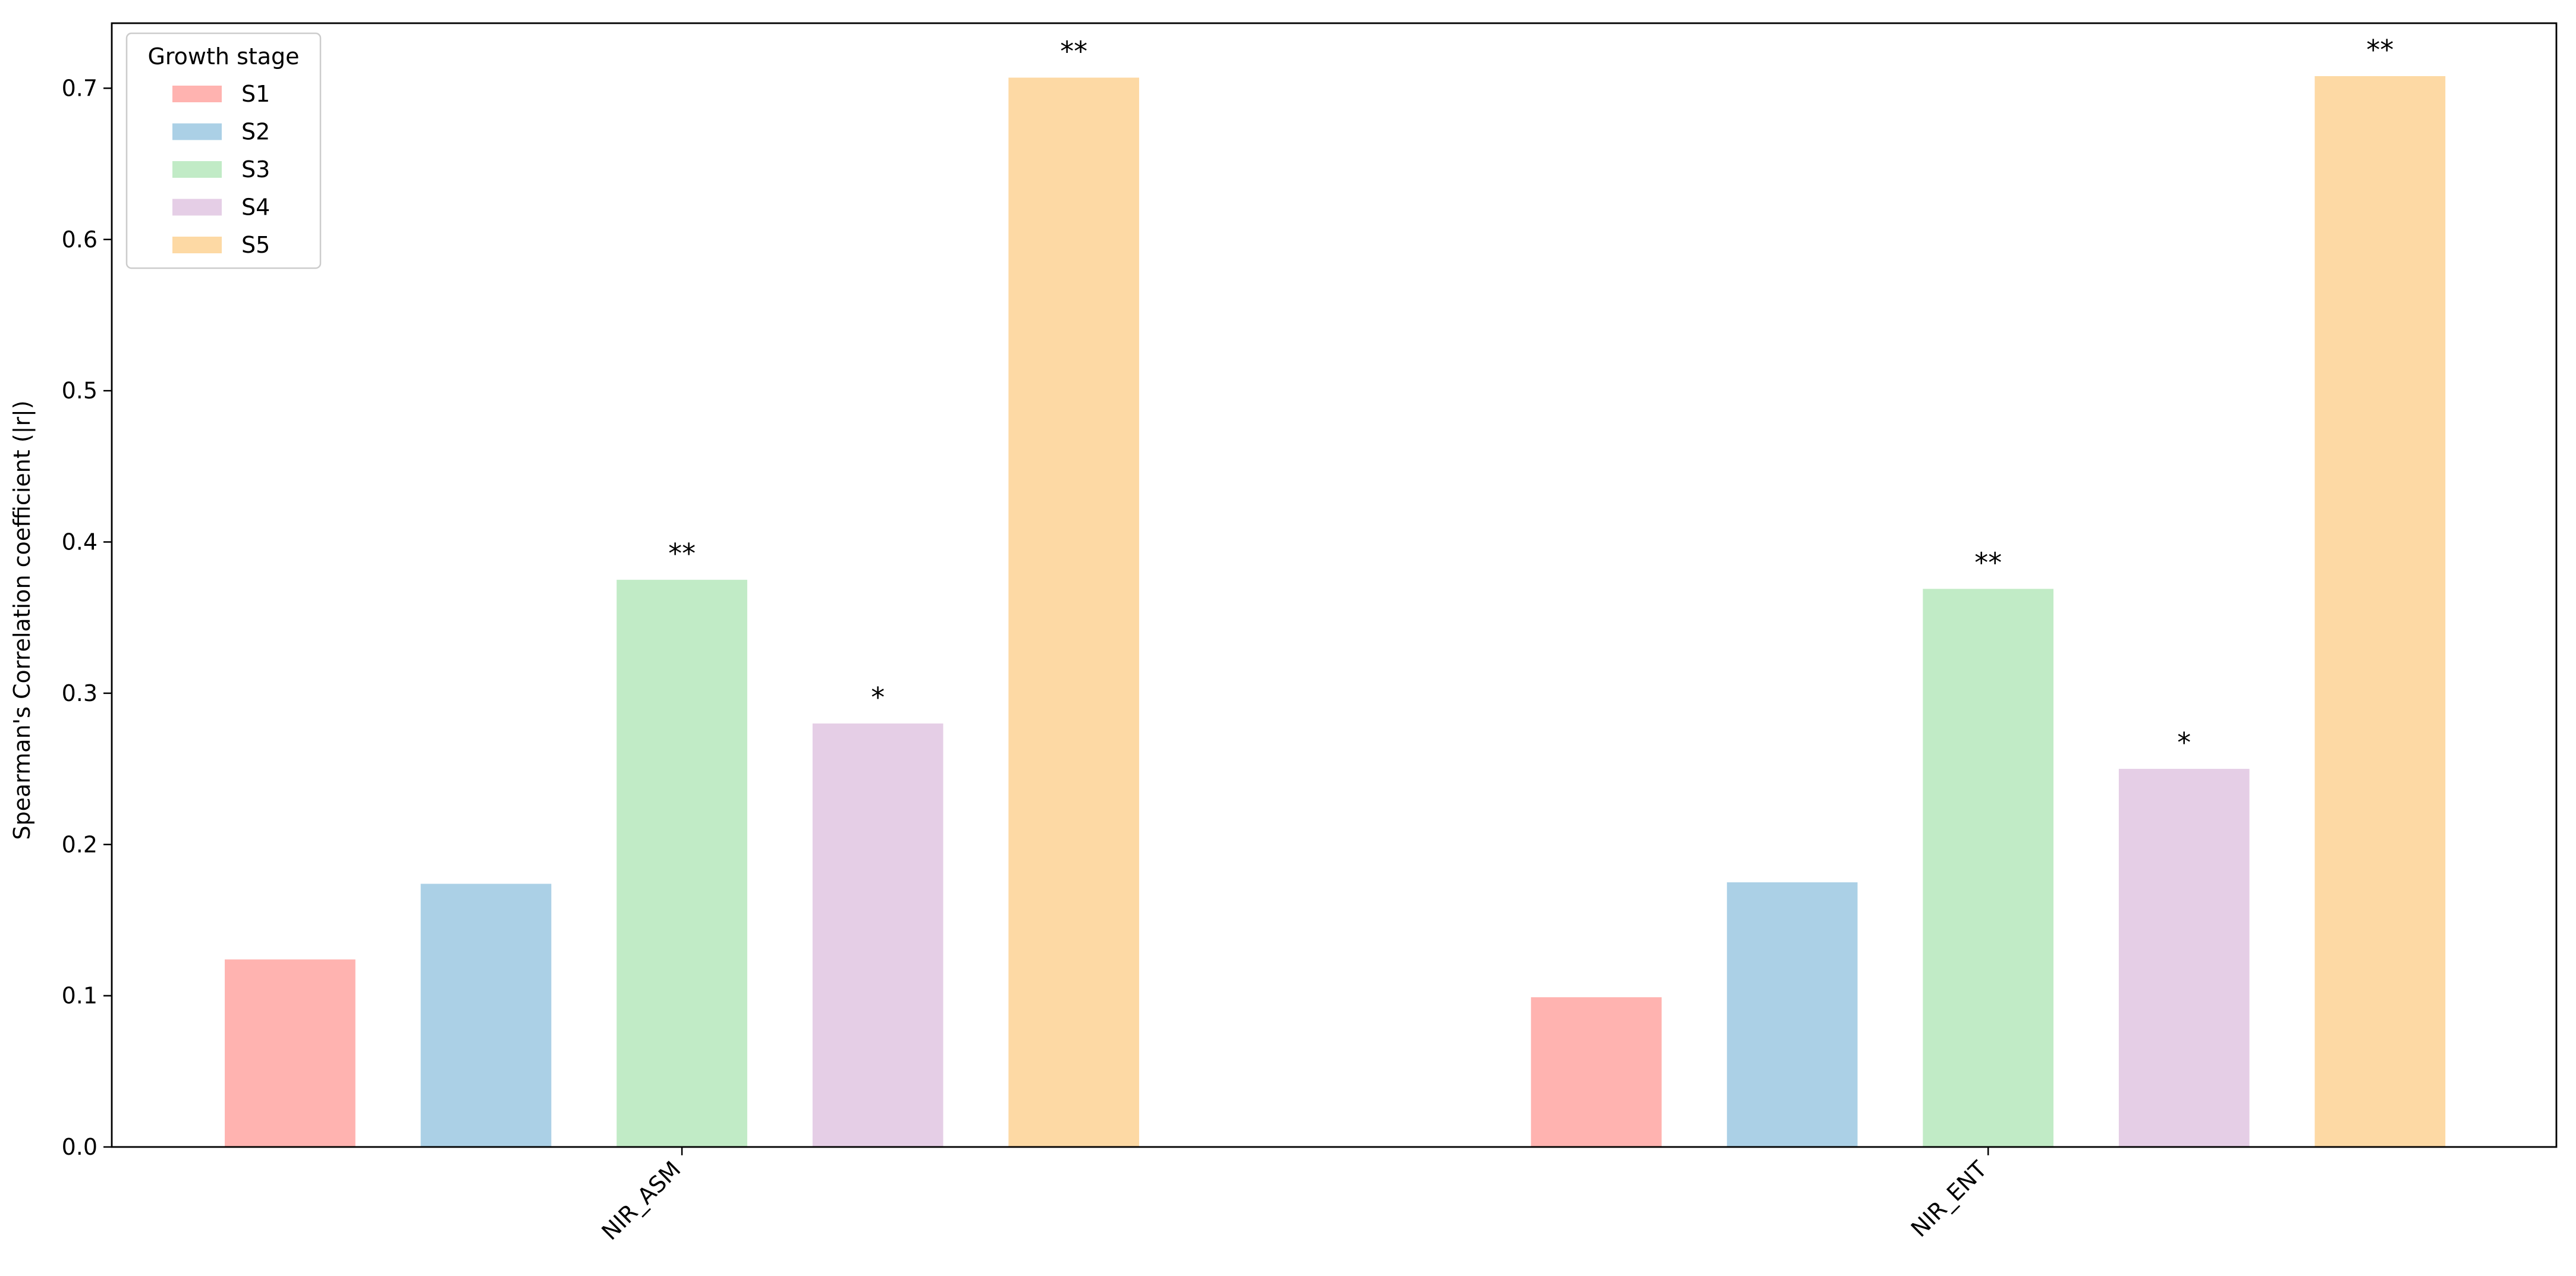 The width and height of the screenshot is (2576, 1276). Describe the element at coordinates (255, 94) in the screenshot. I see `legend-label: S1` at that location.